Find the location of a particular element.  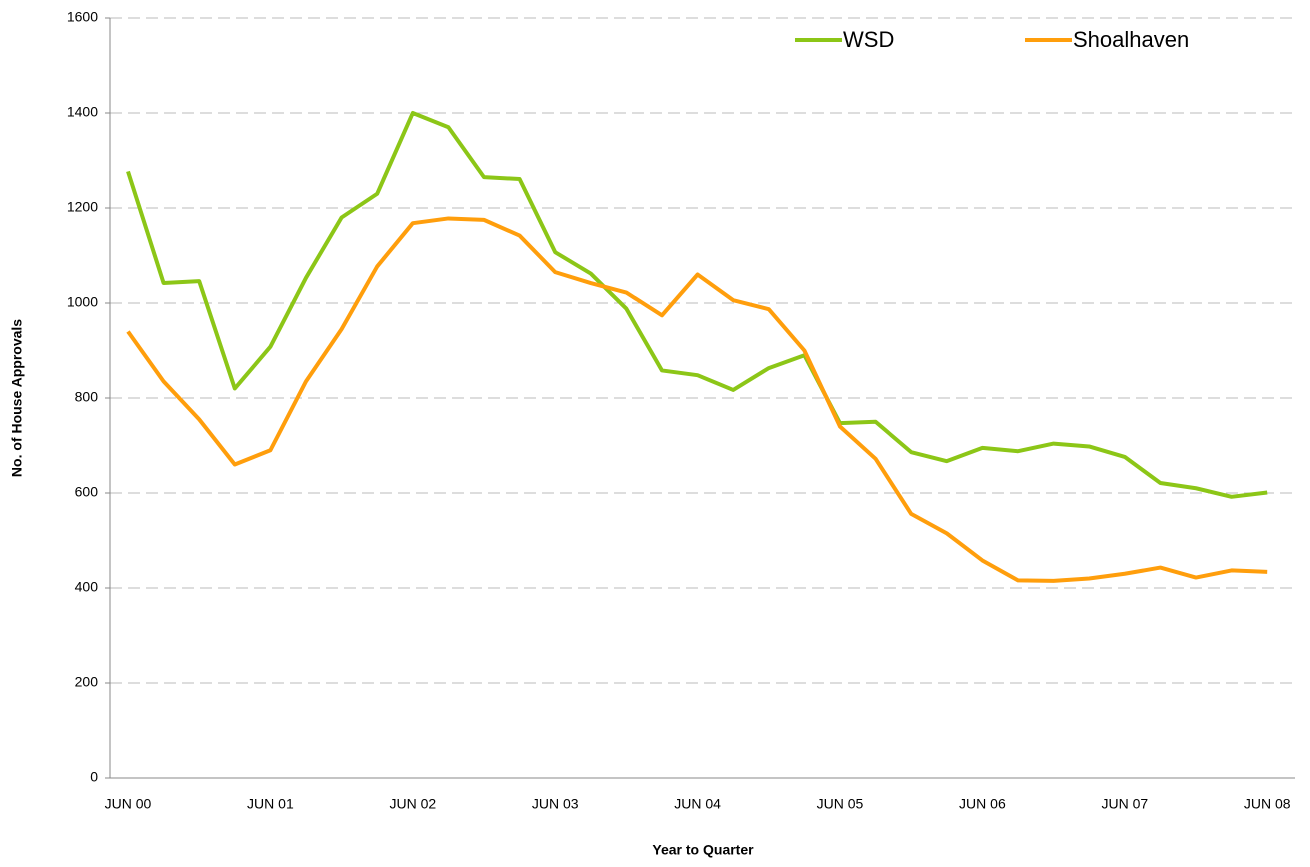

x-axis-title: Year to Quarter is located at coordinates (703, 850).